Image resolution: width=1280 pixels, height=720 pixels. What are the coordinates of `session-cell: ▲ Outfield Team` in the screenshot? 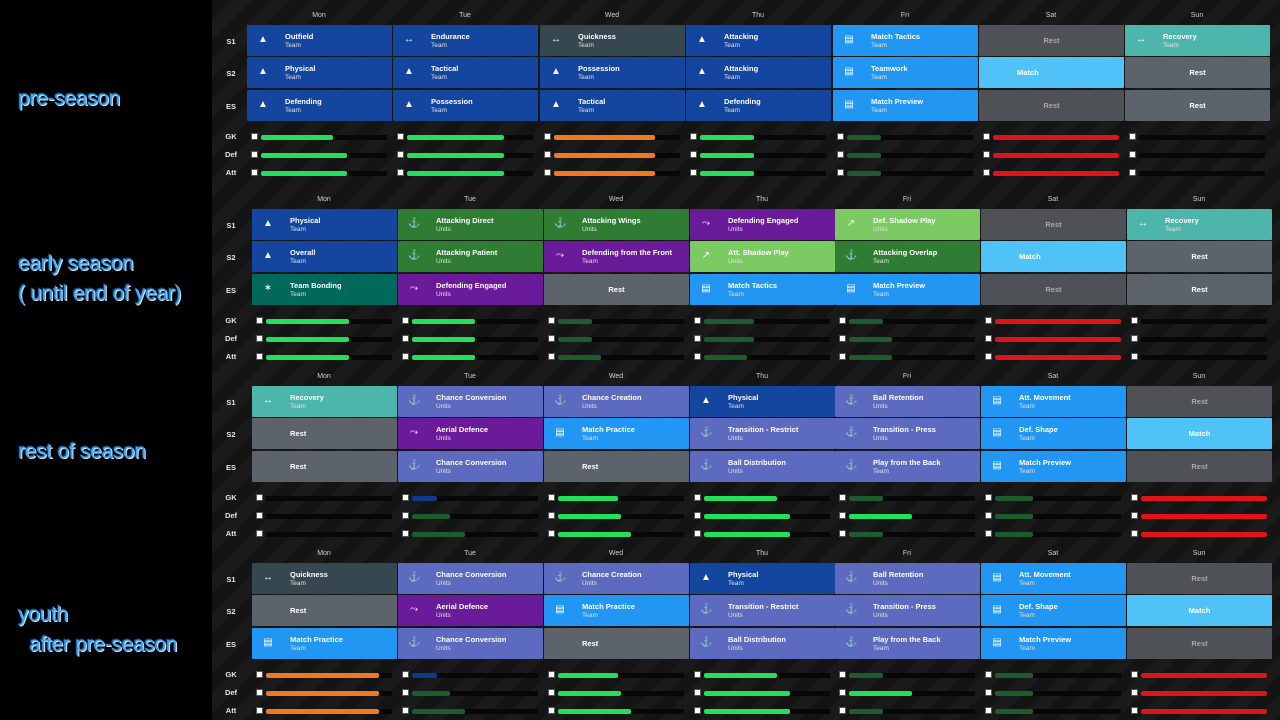 It's located at (319, 40).